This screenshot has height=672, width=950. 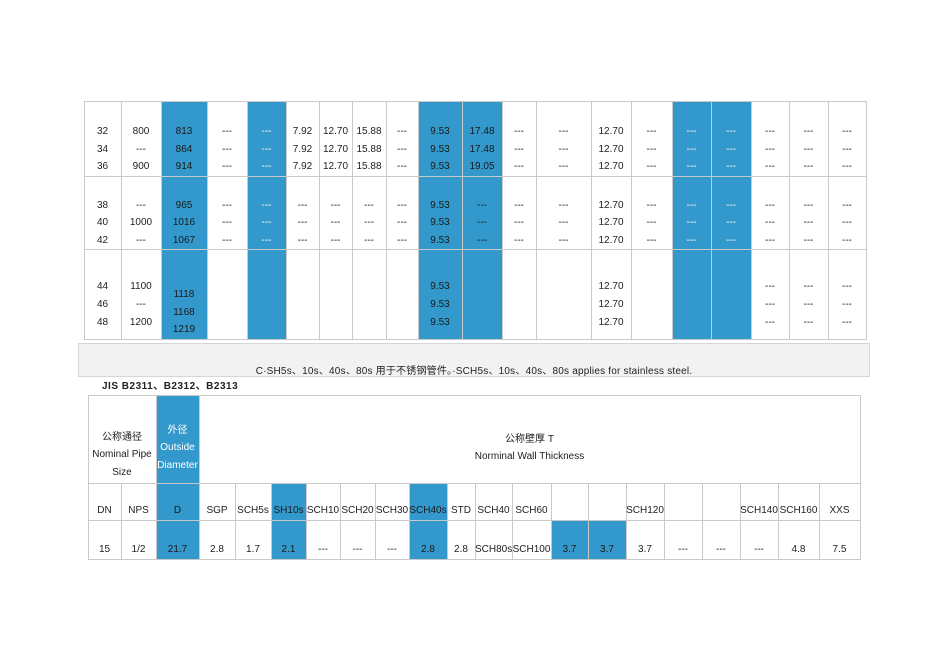 I want to click on top-table-cell: 15.88, so click(x=369, y=131).